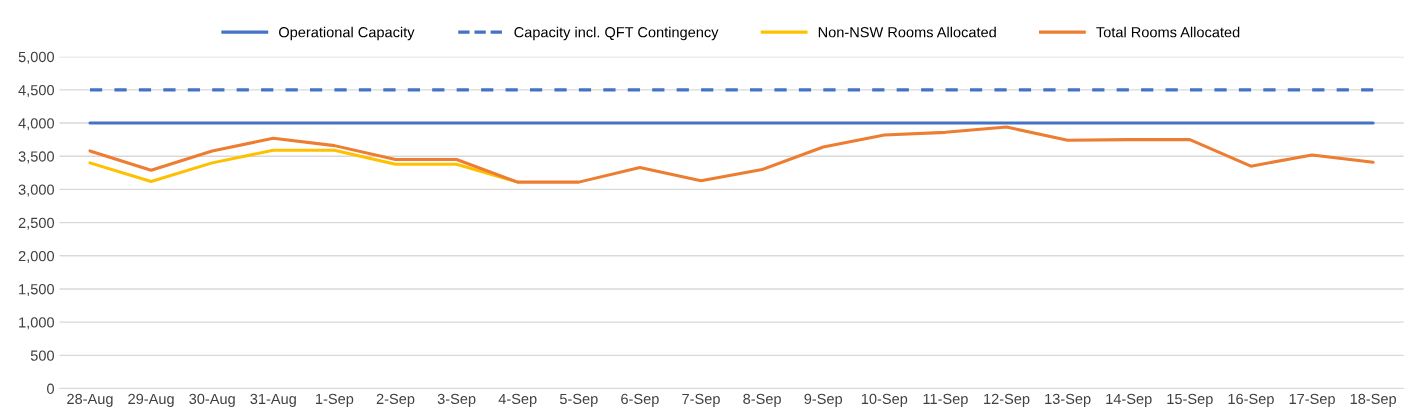  I want to click on y-tick-label: 500, so click(42, 355).